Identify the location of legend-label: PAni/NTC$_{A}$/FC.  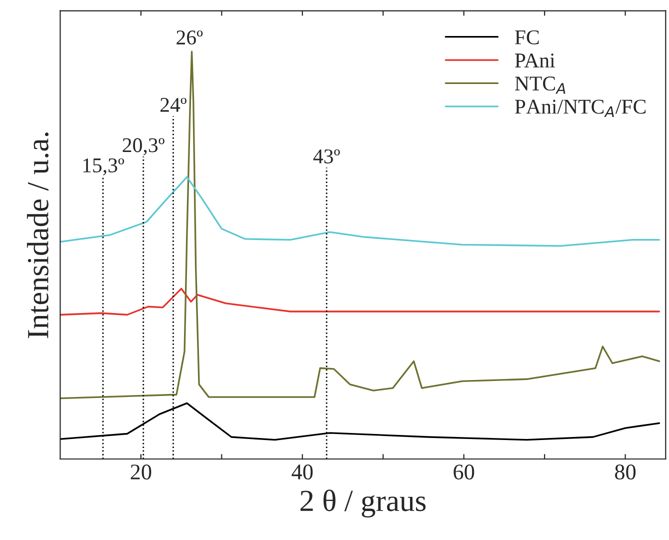
(580, 108).